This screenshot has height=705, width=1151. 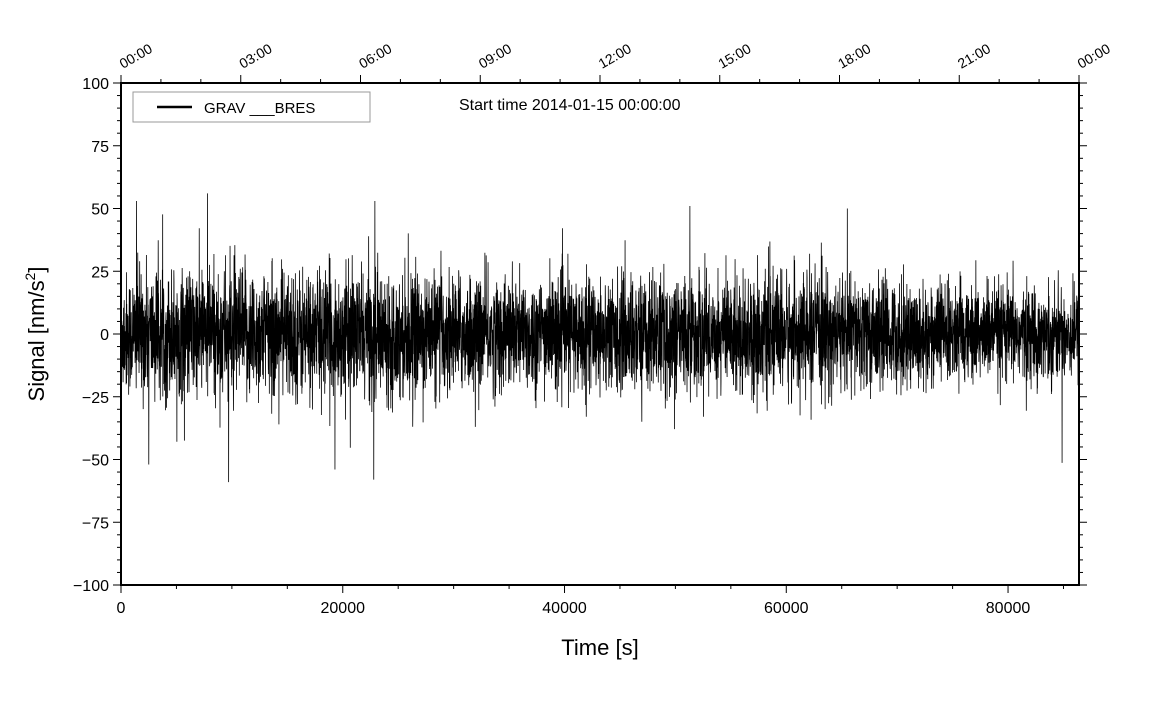 I want to click on y-axis-label: Signal [nm/s2], so click(x=35, y=334).